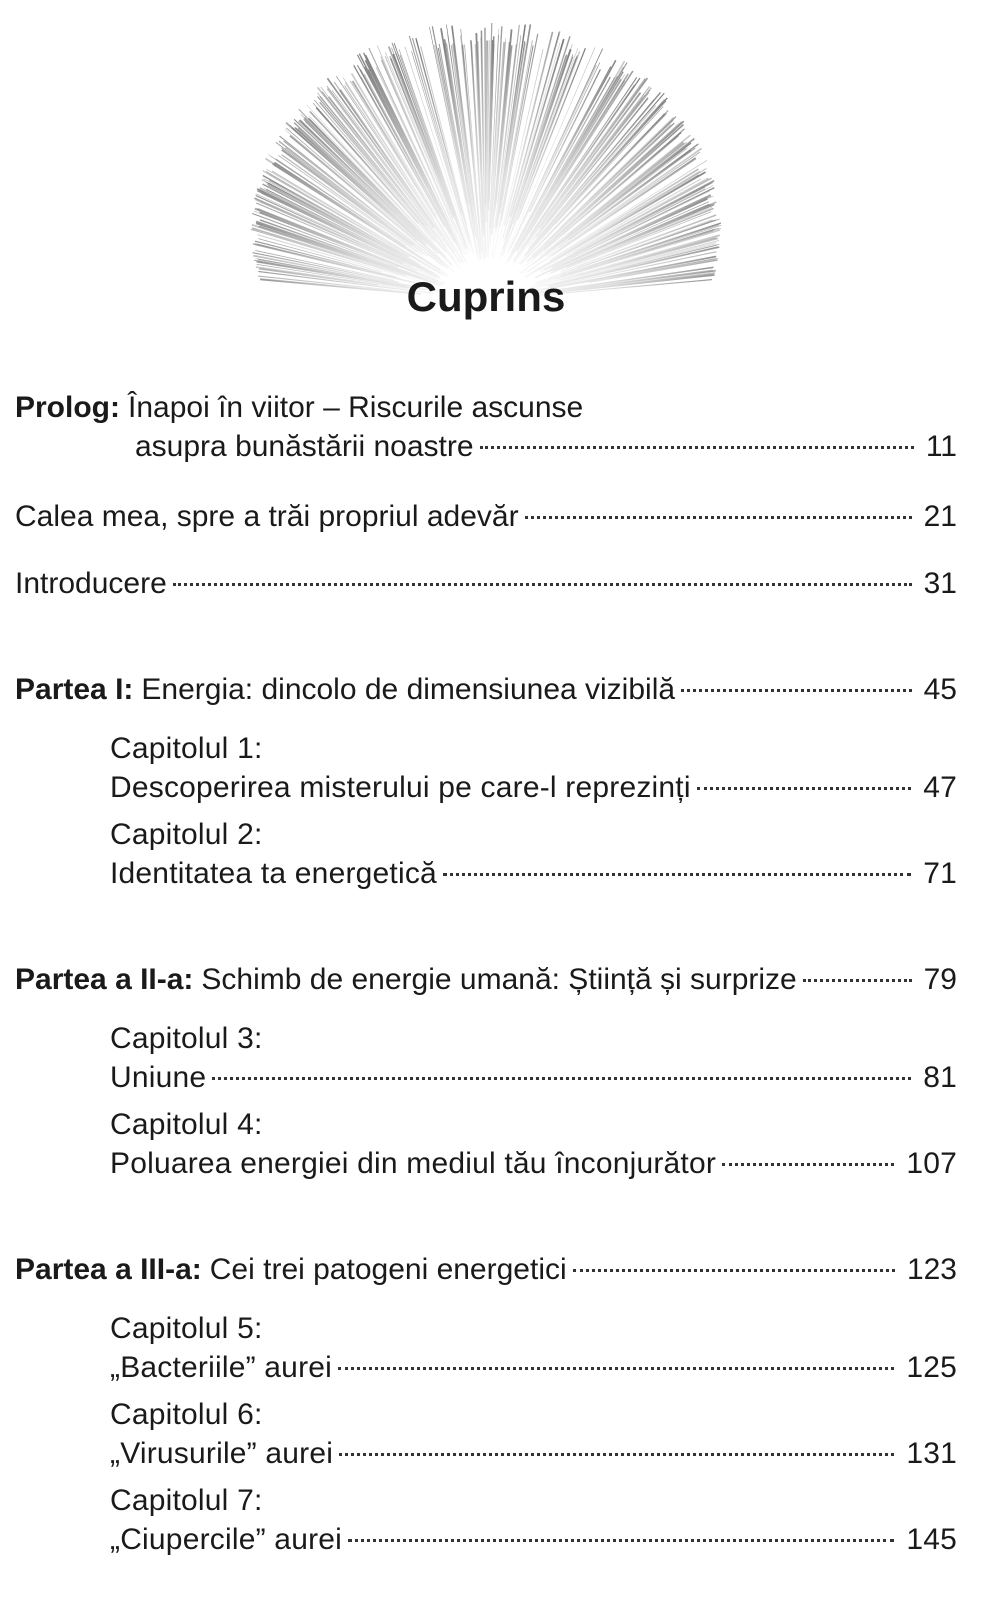 This screenshot has height=1600, width=997. Describe the element at coordinates (940, 979) in the screenshot. I see `page-number: 79` at that location.